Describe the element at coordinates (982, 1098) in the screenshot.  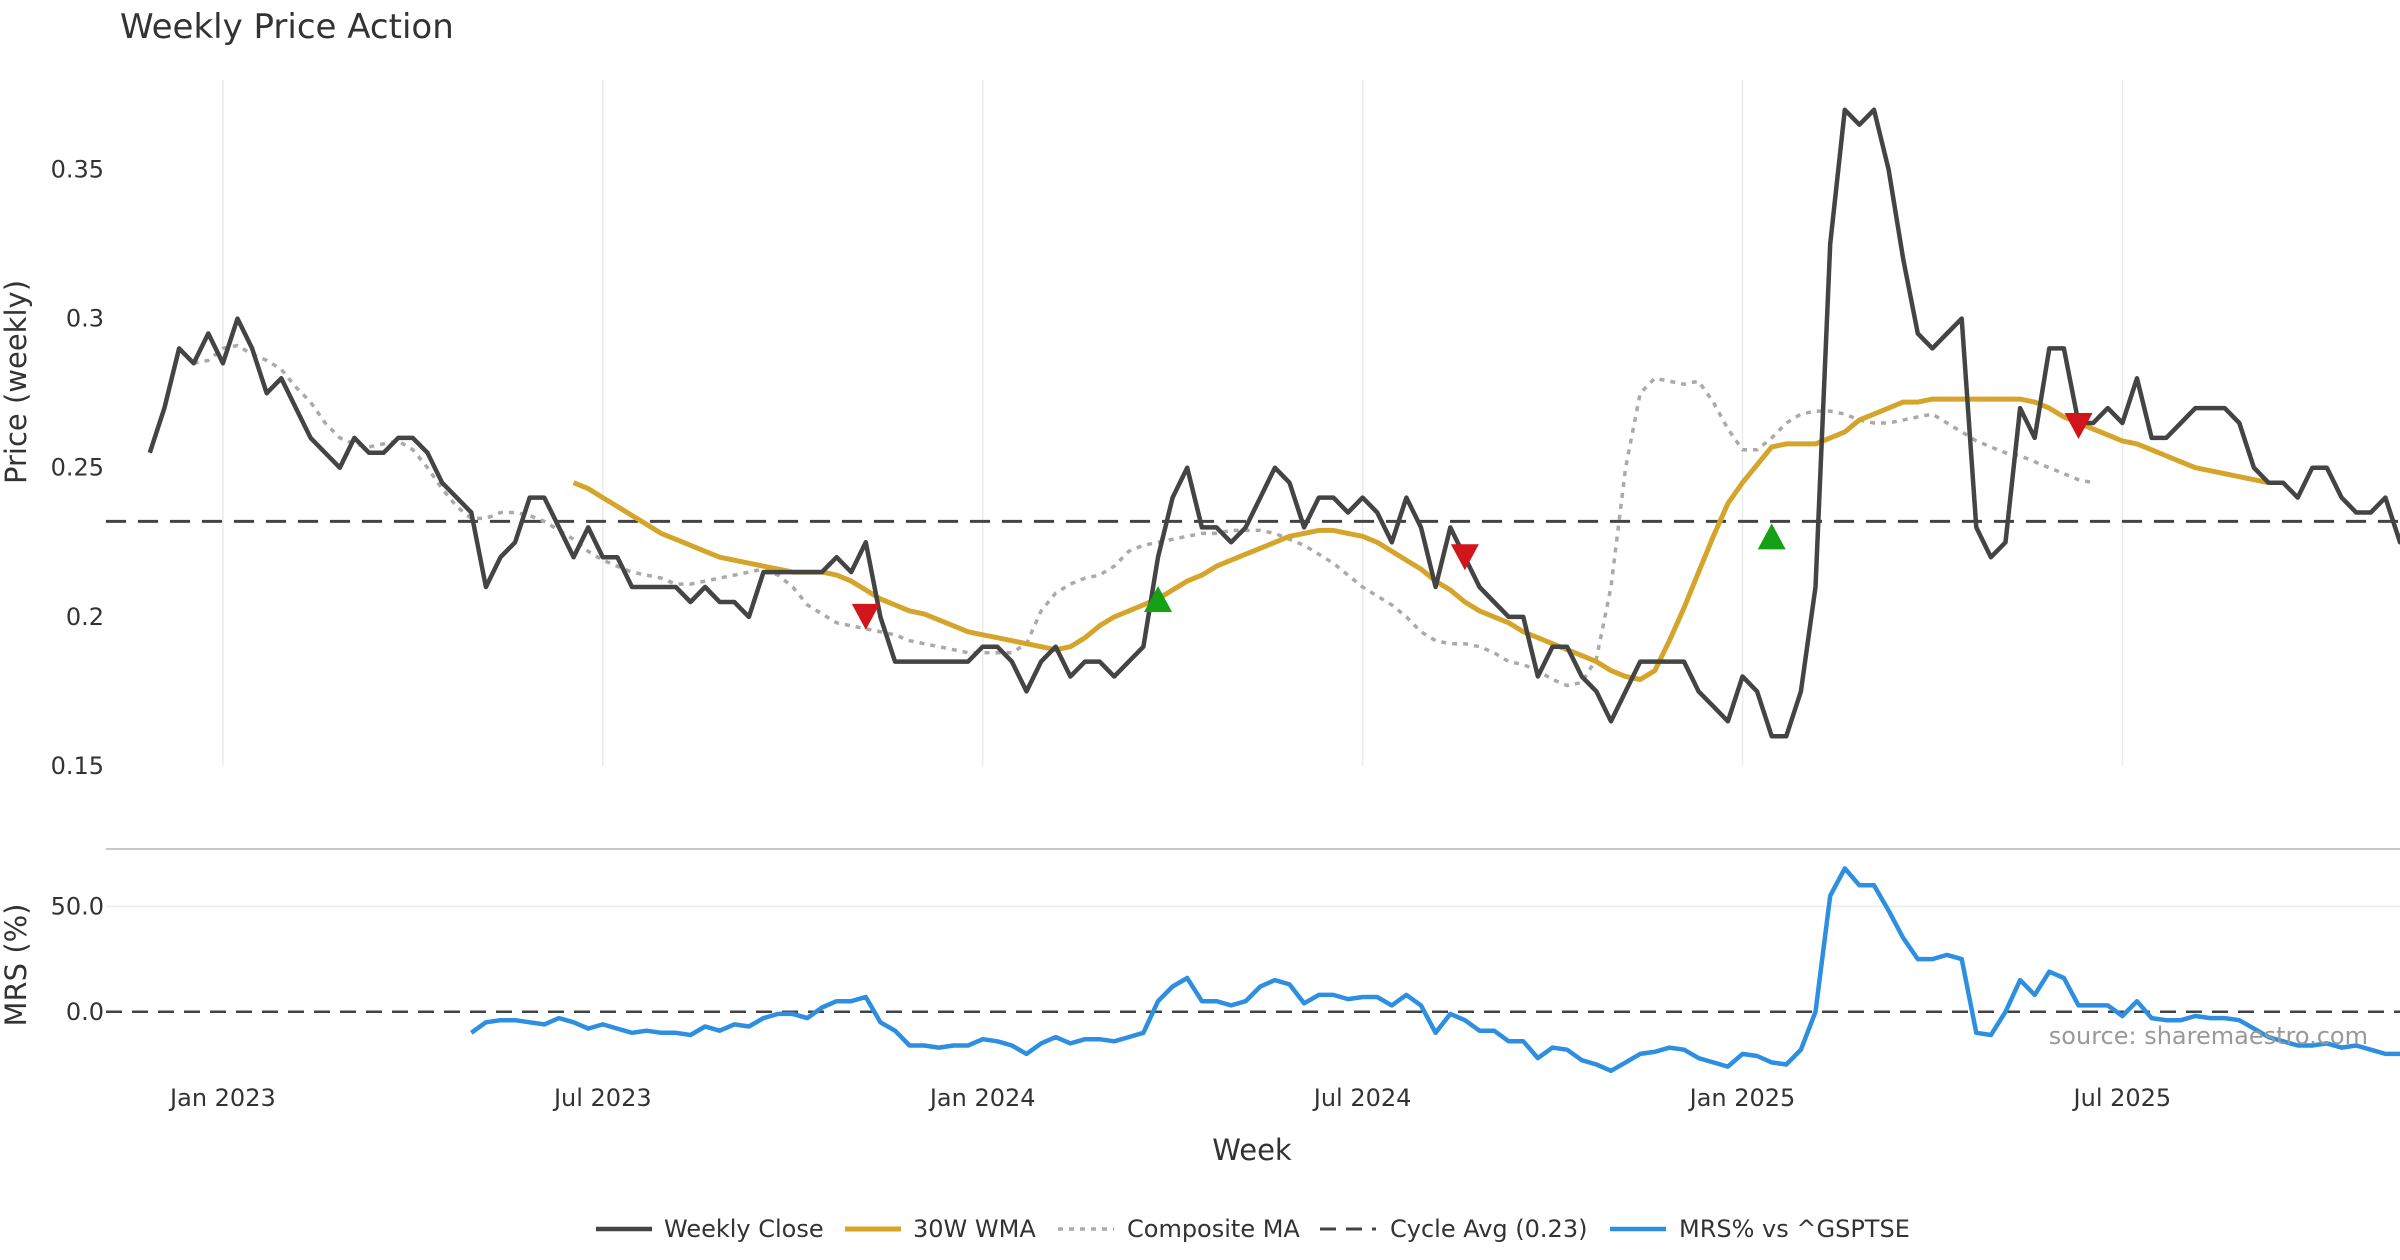
I see `x-tick-label: Jan 2024` at that location.